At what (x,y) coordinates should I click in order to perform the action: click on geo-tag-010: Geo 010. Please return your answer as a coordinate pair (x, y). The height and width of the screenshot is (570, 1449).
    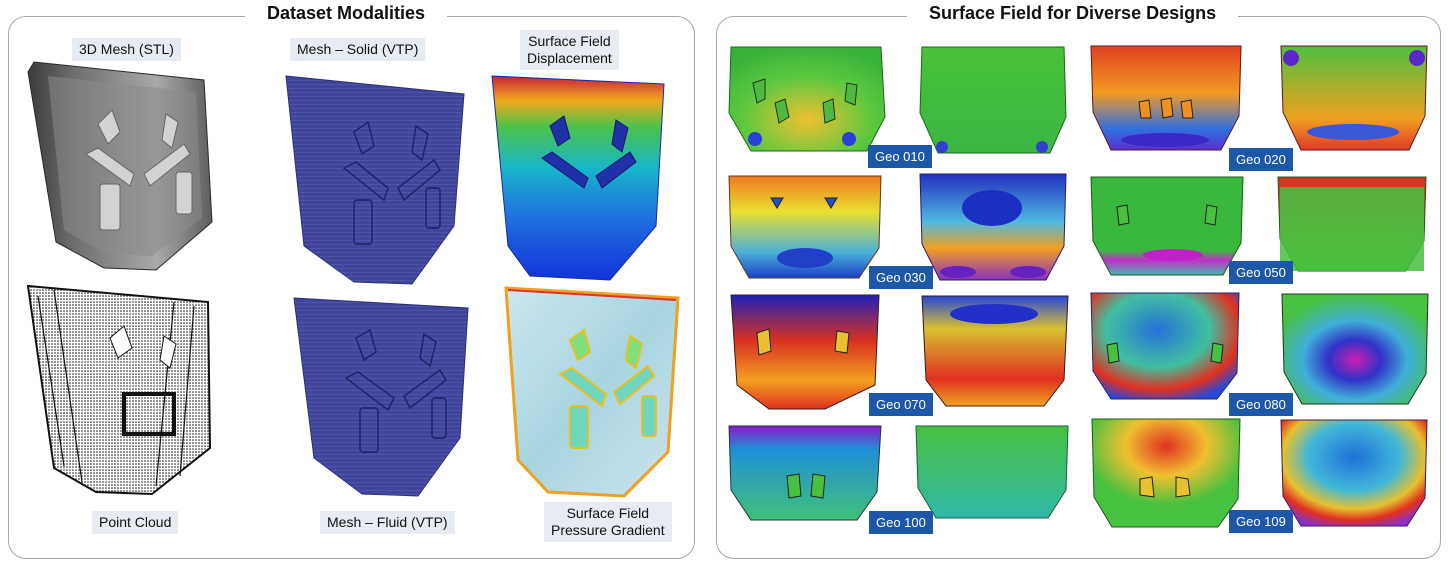
    Looking at the image, I should click on (900, 156).